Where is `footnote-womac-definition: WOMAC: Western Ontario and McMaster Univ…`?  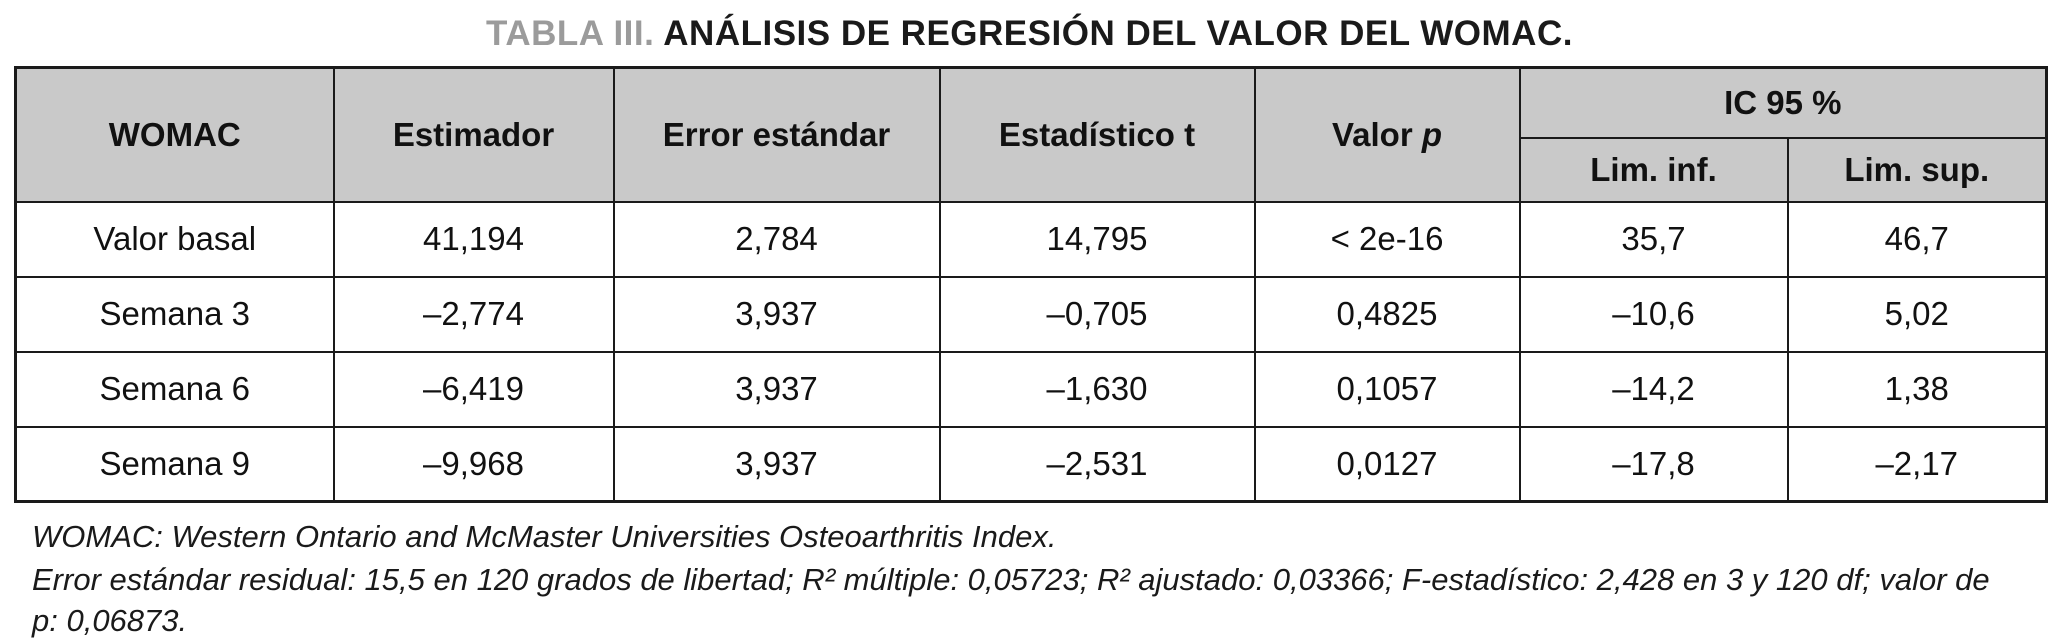 footnote-womac-definition: WOMAC: Western Ontario and McMaster Univ… is located at coordinates (544, 536).